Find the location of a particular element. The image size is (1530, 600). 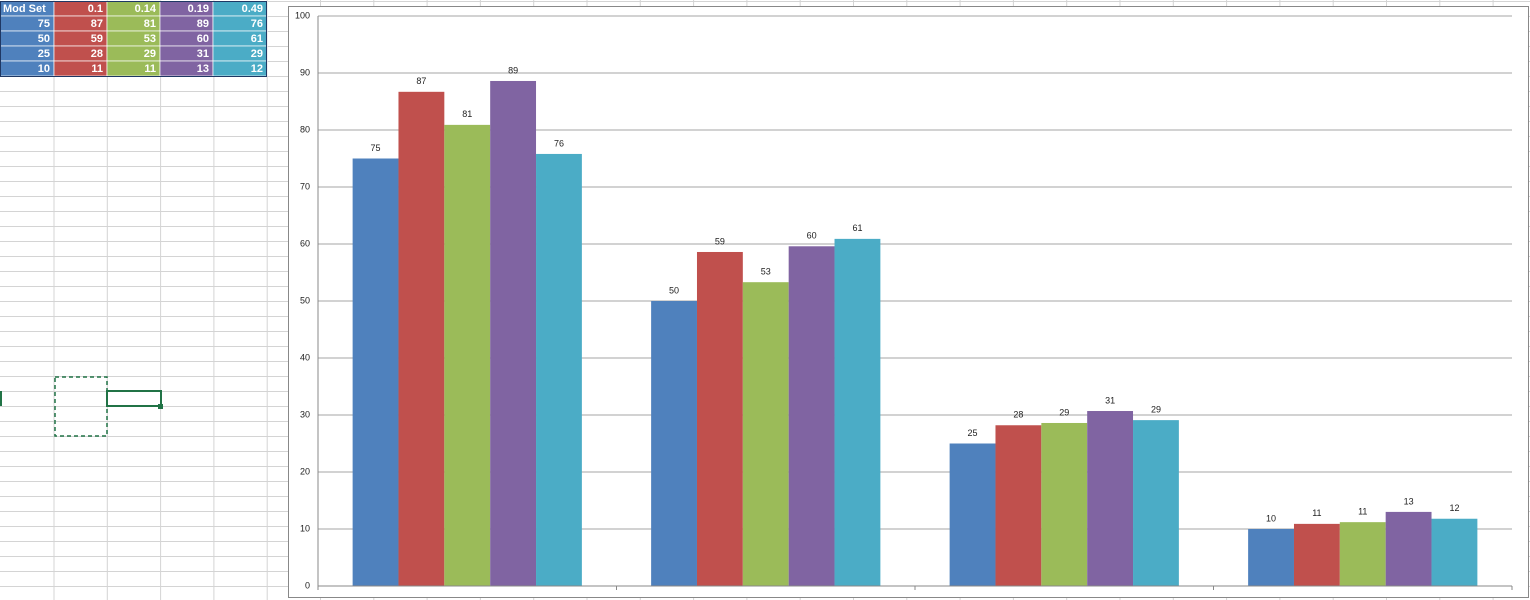

cell-text: 76 is located at coordinates (257, 24).